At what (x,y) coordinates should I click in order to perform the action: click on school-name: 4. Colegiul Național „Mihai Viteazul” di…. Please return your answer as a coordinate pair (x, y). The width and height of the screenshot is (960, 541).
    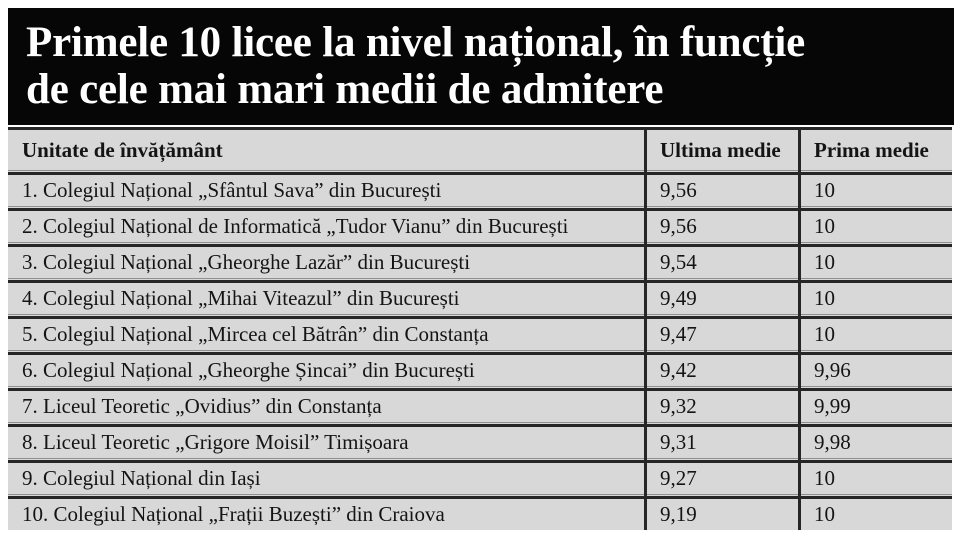
    Looking at the image, I should click on (241, 298).